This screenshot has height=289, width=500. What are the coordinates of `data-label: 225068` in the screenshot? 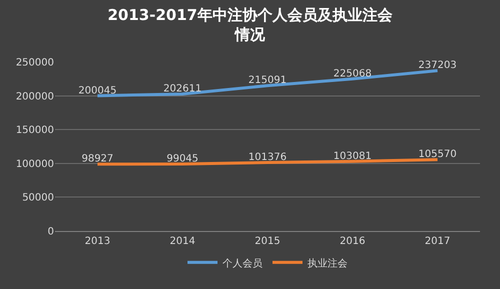 It's located at (352, 74).